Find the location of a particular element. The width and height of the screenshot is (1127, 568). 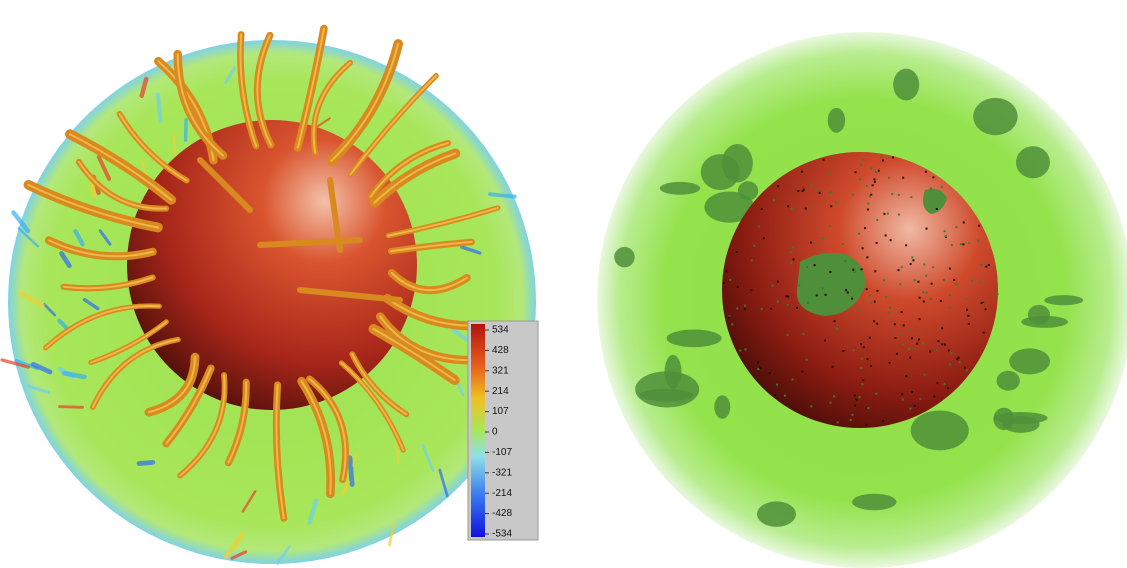

surface-plume is located at coordinates (350, 295).